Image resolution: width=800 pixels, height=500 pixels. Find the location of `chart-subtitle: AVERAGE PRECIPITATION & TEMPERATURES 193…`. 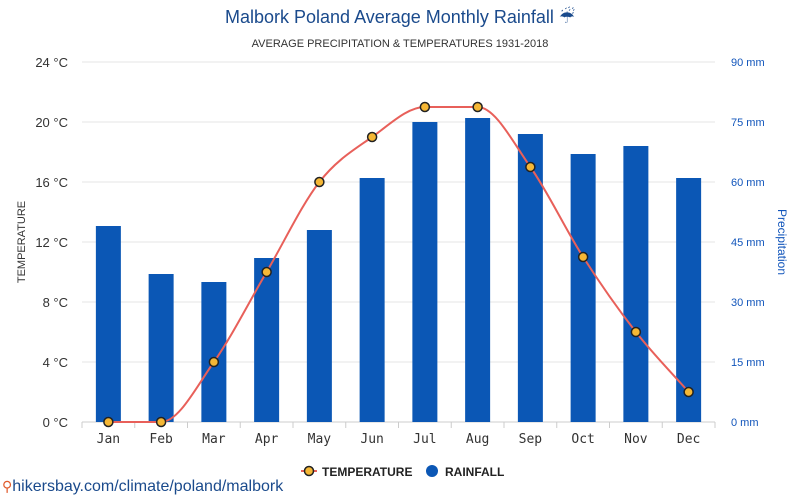

chart-subtitle: AVERAGE PRECIPITATION & TEMPERATURES 193… is located at coordinates (400, 44).